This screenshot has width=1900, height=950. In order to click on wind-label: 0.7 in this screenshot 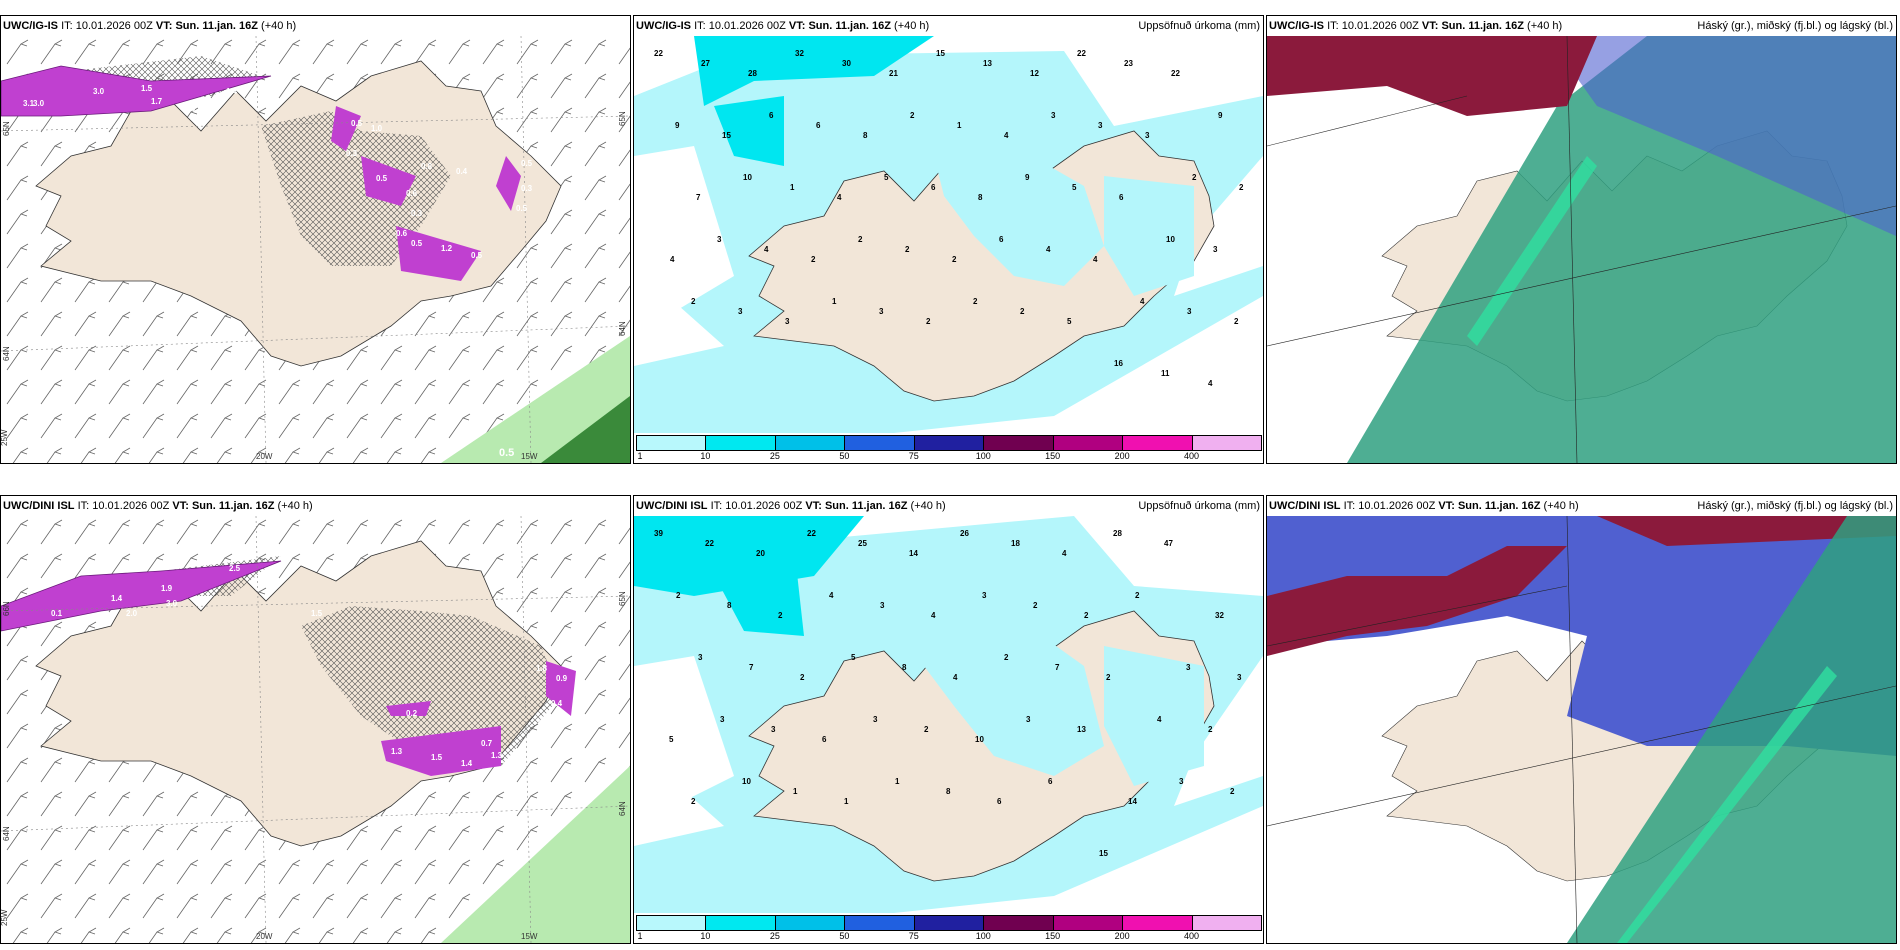, I will do `click(487, 743)`.